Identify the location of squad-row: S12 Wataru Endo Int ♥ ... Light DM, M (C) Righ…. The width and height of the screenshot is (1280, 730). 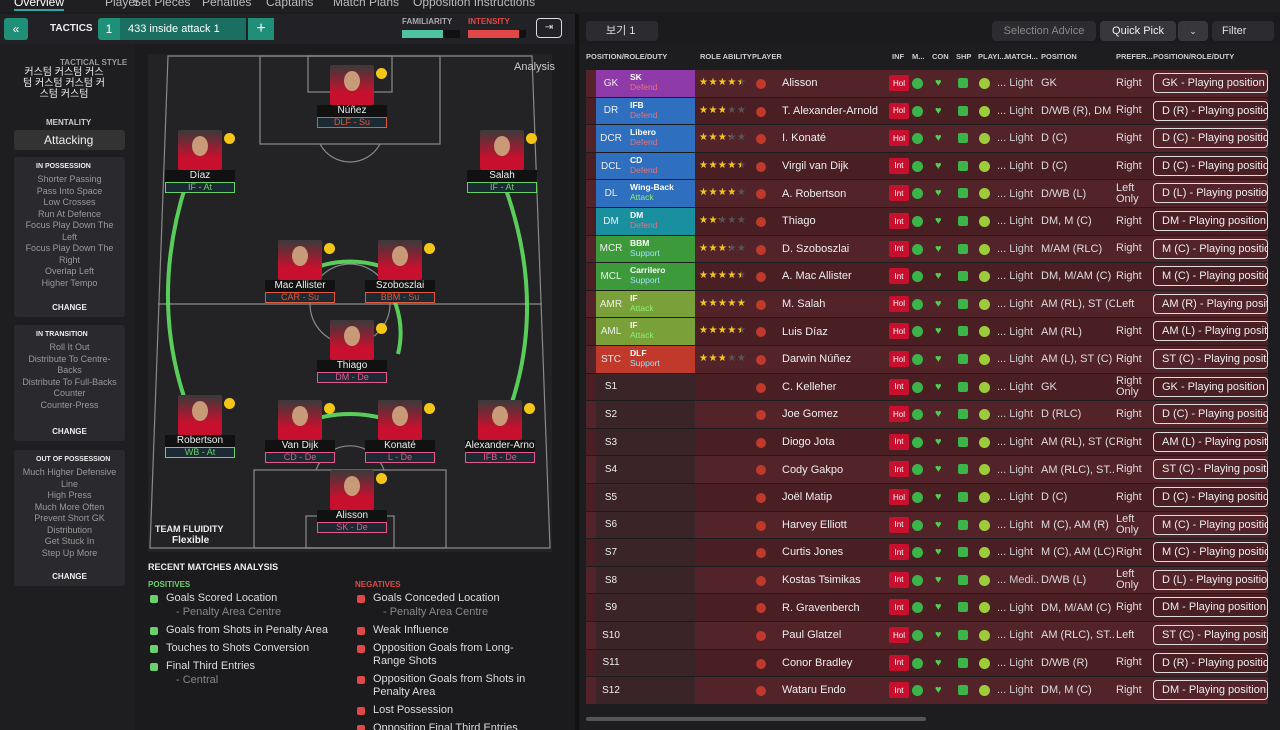
(927, 690).